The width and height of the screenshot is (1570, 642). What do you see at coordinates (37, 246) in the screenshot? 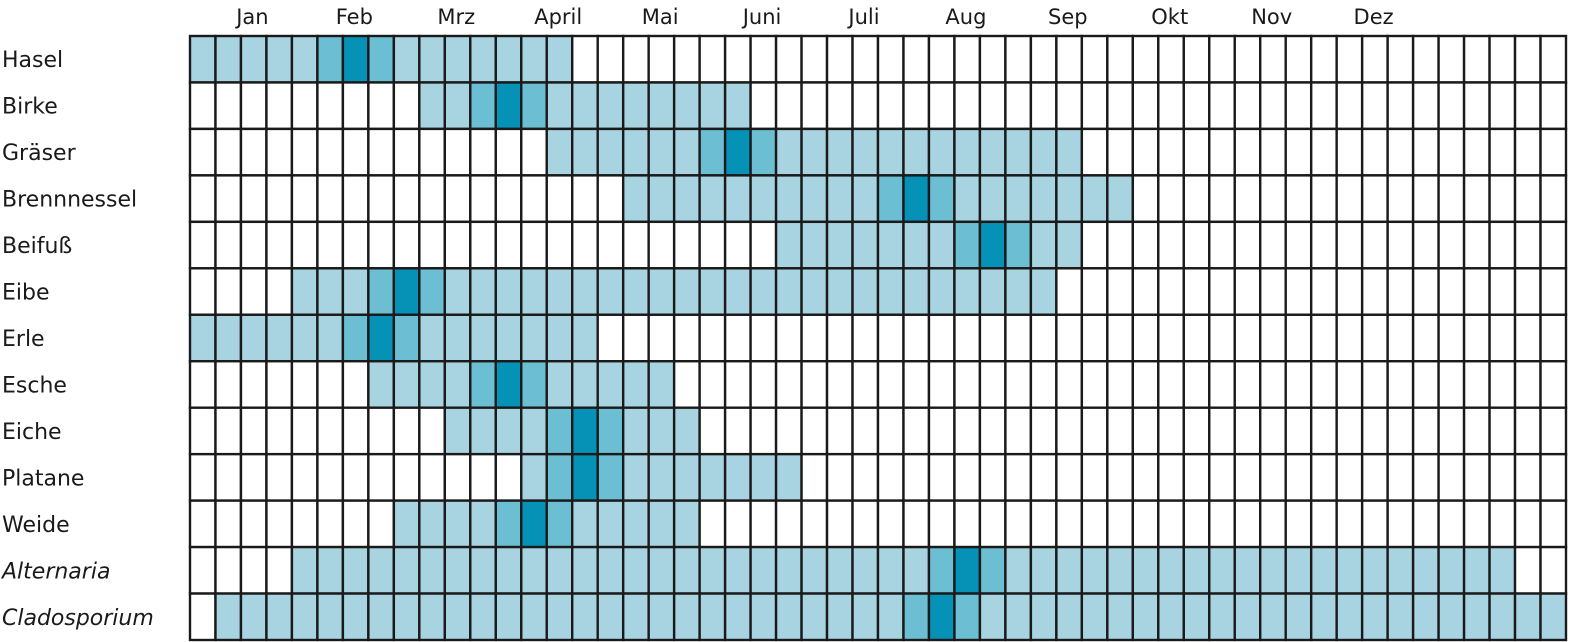
I see `row-label-4: Beifuß` at bounding box center [37, 246].